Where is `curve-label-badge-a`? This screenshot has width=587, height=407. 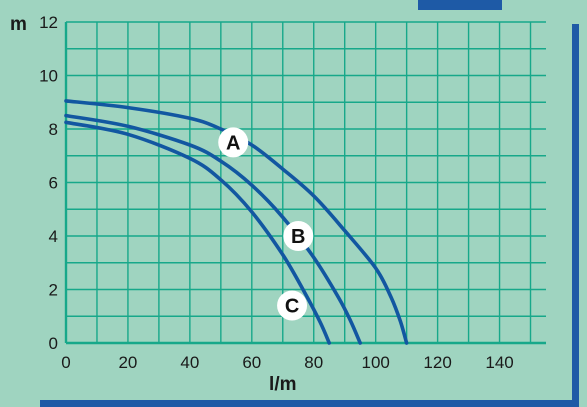
curve-label-badge-a is located at coordinates (233, 142).